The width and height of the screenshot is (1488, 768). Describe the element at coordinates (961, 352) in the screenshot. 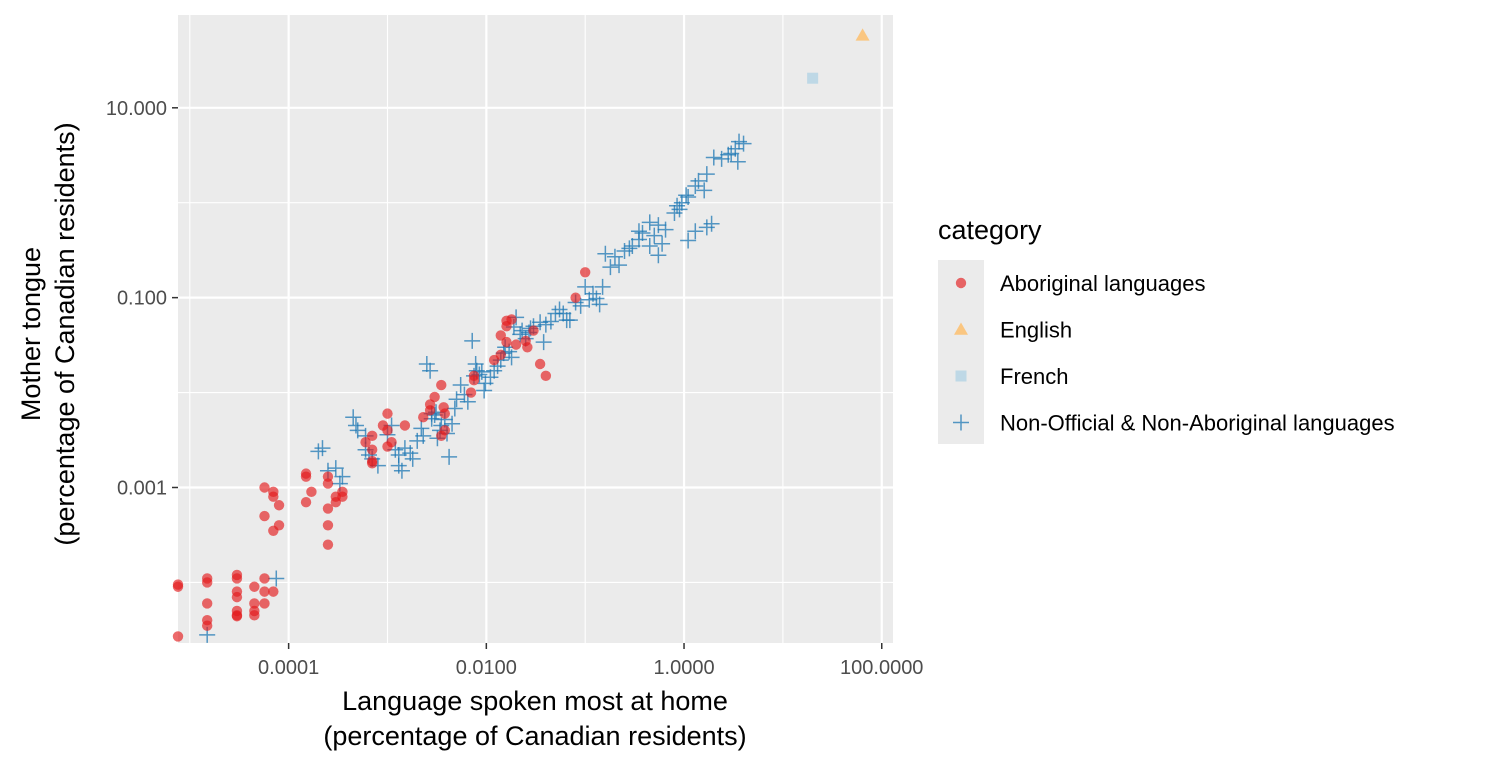

I see `legend-key-background` at that location.